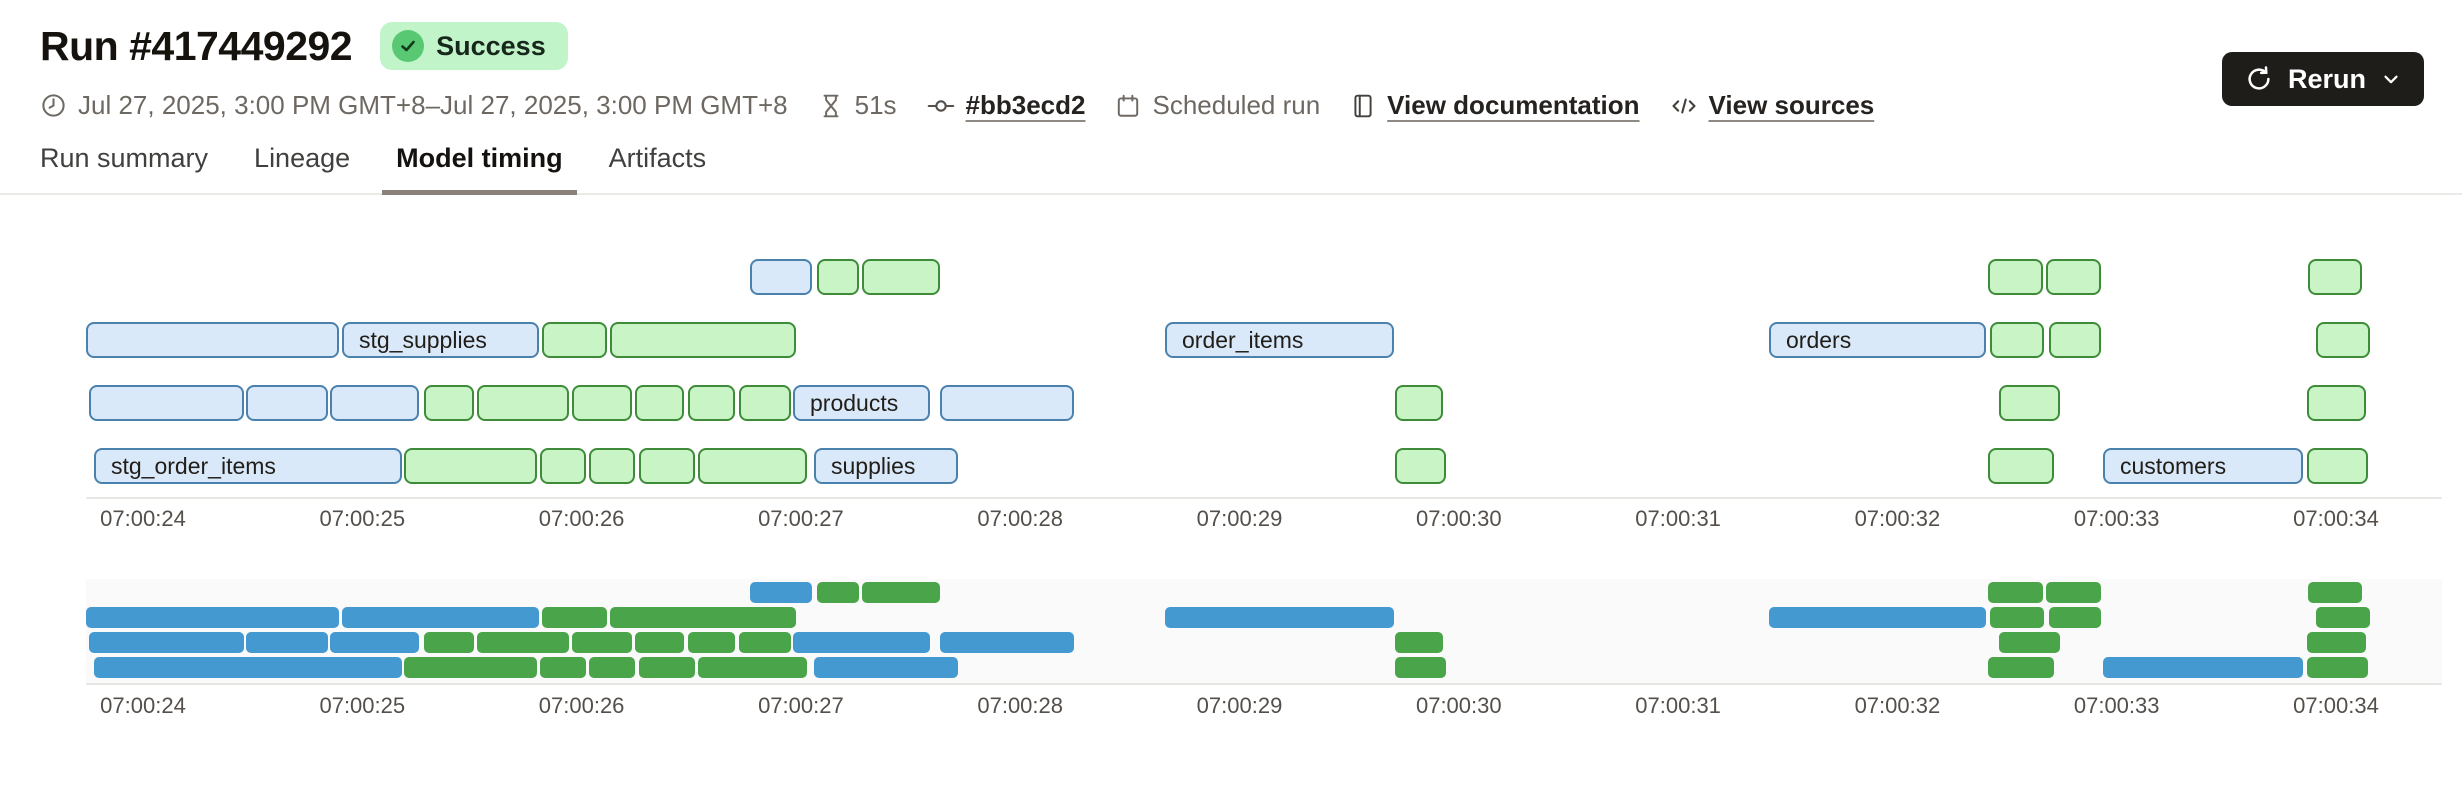 This screenshot has width=2462, height=796. Describe the element at coordinates (408, 46) in the screenshot. I see `success-check-icon` at that location.